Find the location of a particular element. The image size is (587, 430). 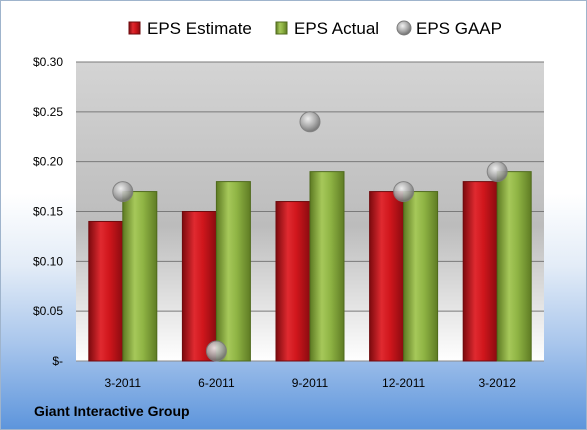

y-tick-label: $0.15 is located at coordinates (48, 212).